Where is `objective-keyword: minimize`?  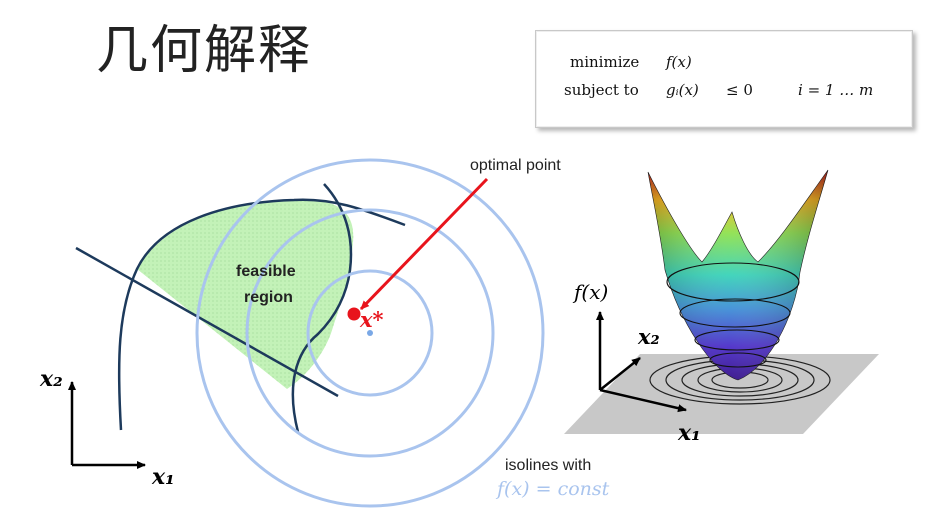
objective-keyword: minimize is located at coordinates (605, 62).